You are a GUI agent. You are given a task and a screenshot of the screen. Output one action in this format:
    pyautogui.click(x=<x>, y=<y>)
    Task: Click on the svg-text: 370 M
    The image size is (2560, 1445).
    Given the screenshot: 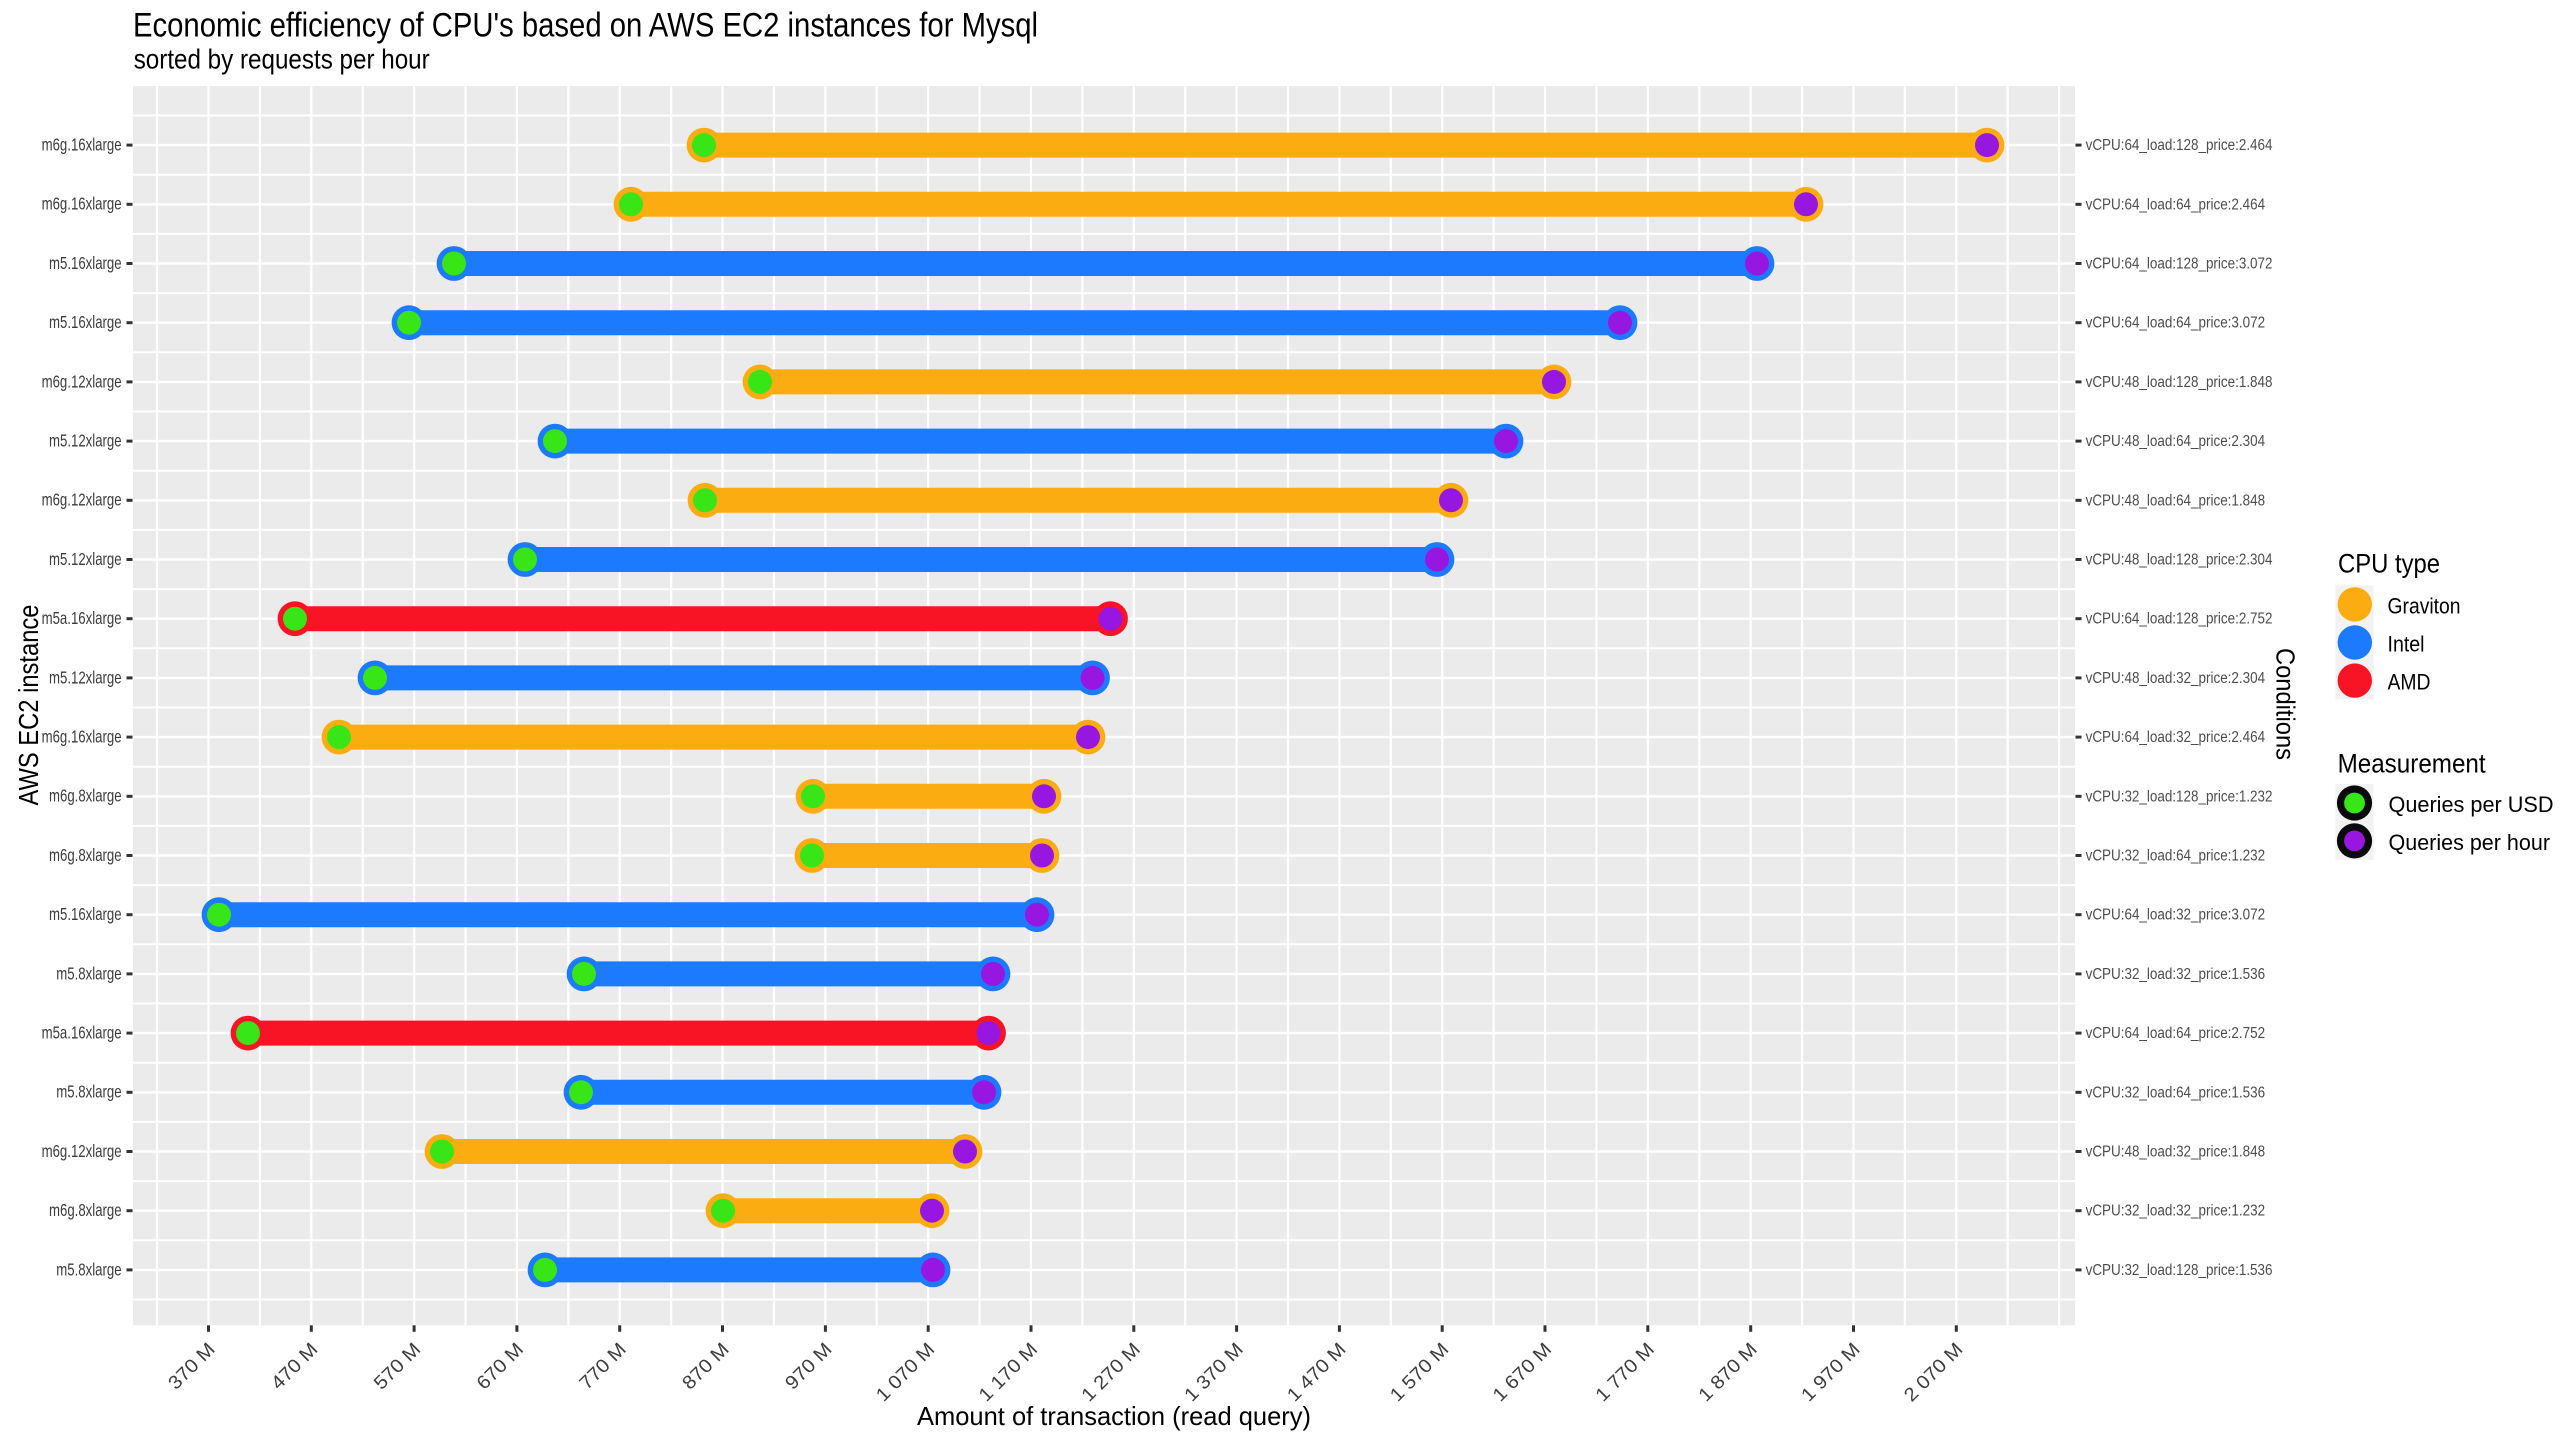 What is the action you would take?
    pyautogui.click(x=192, y=1366)
    